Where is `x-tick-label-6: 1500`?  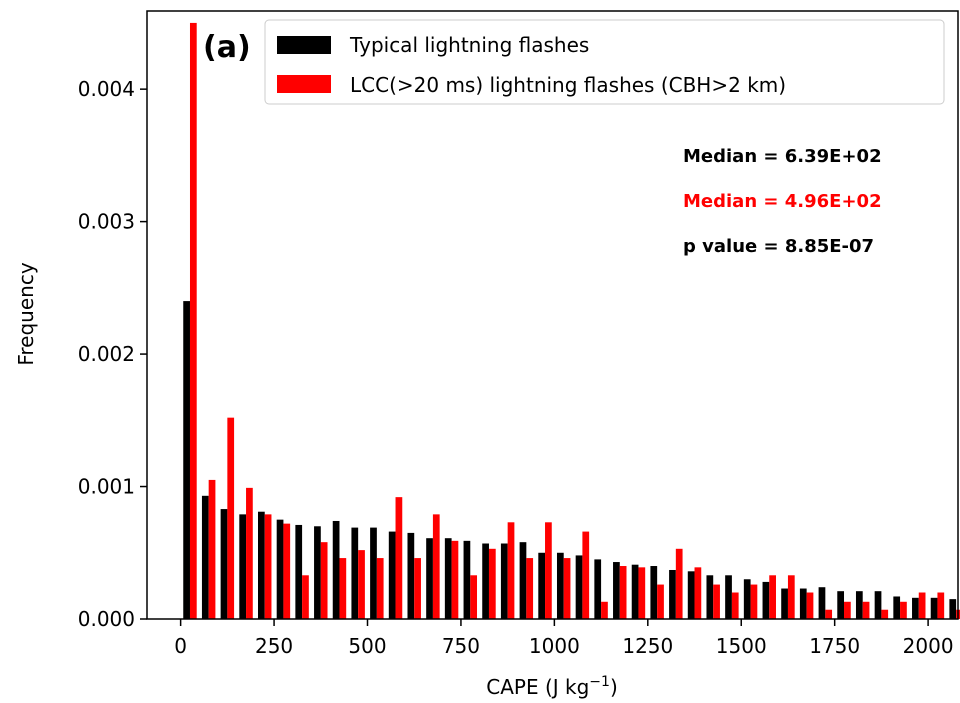 x-tick-label-6: 1500 is located at coordinates (741, 646).